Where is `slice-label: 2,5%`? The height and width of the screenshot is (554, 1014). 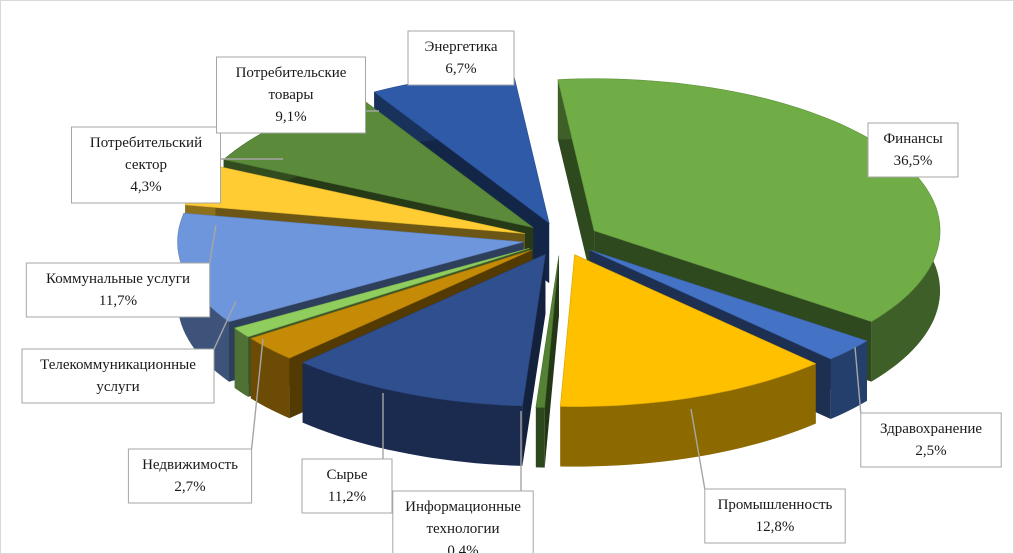 slice-label: 2,5% is located at coordinates (930, 451).